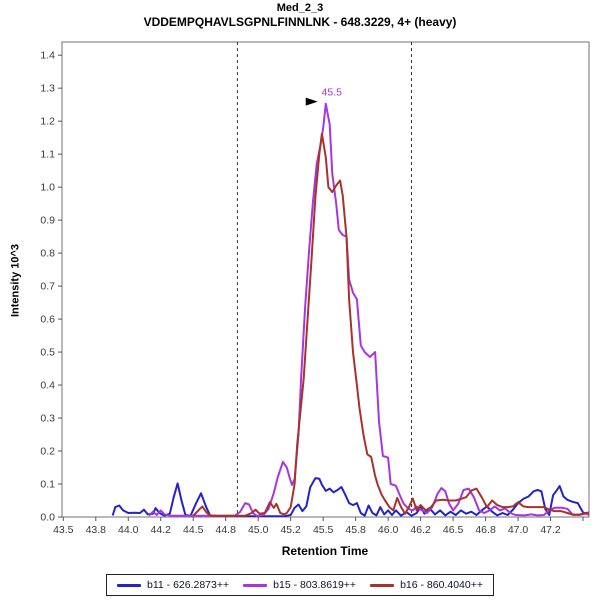 The width and height of the screenshot is (600, 600). I want to click on x-tick-label: 46.5, so click(453, 530).